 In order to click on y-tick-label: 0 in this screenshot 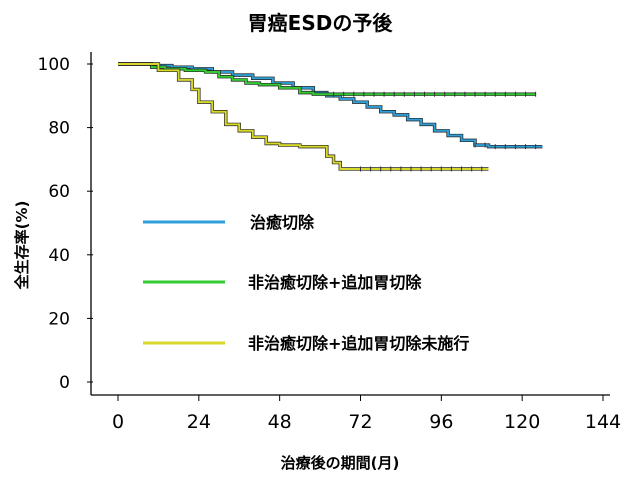, I will do `click(64, 383)`.